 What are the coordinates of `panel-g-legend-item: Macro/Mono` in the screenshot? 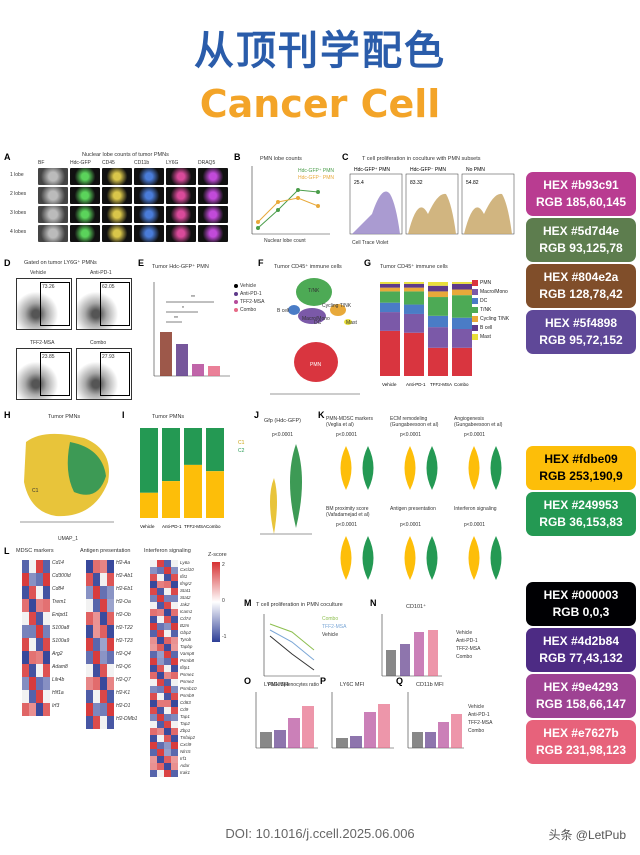 It's located at (490, 291).